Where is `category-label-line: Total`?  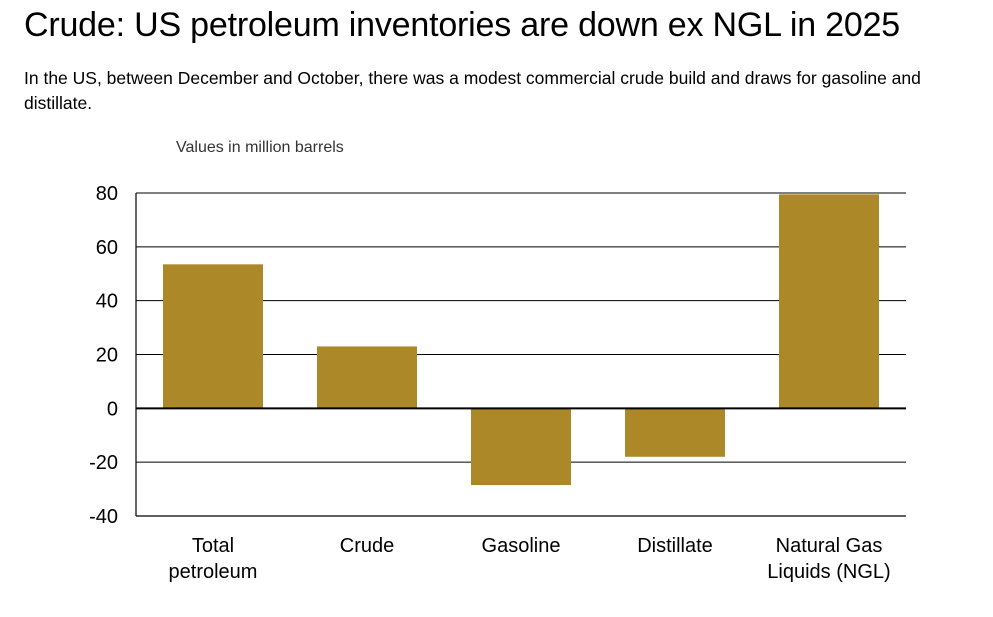 category-label-line: Total is located at coordinates (213, 546).